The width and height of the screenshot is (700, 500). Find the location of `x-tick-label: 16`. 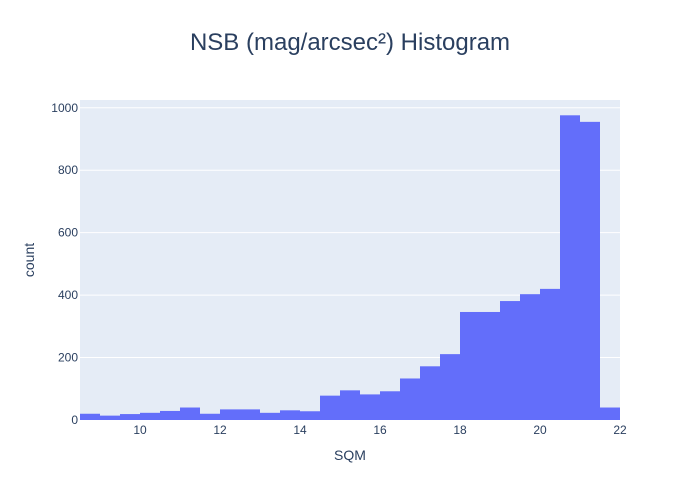

x-tick-label: 16 is located at coordinates (380, 430).